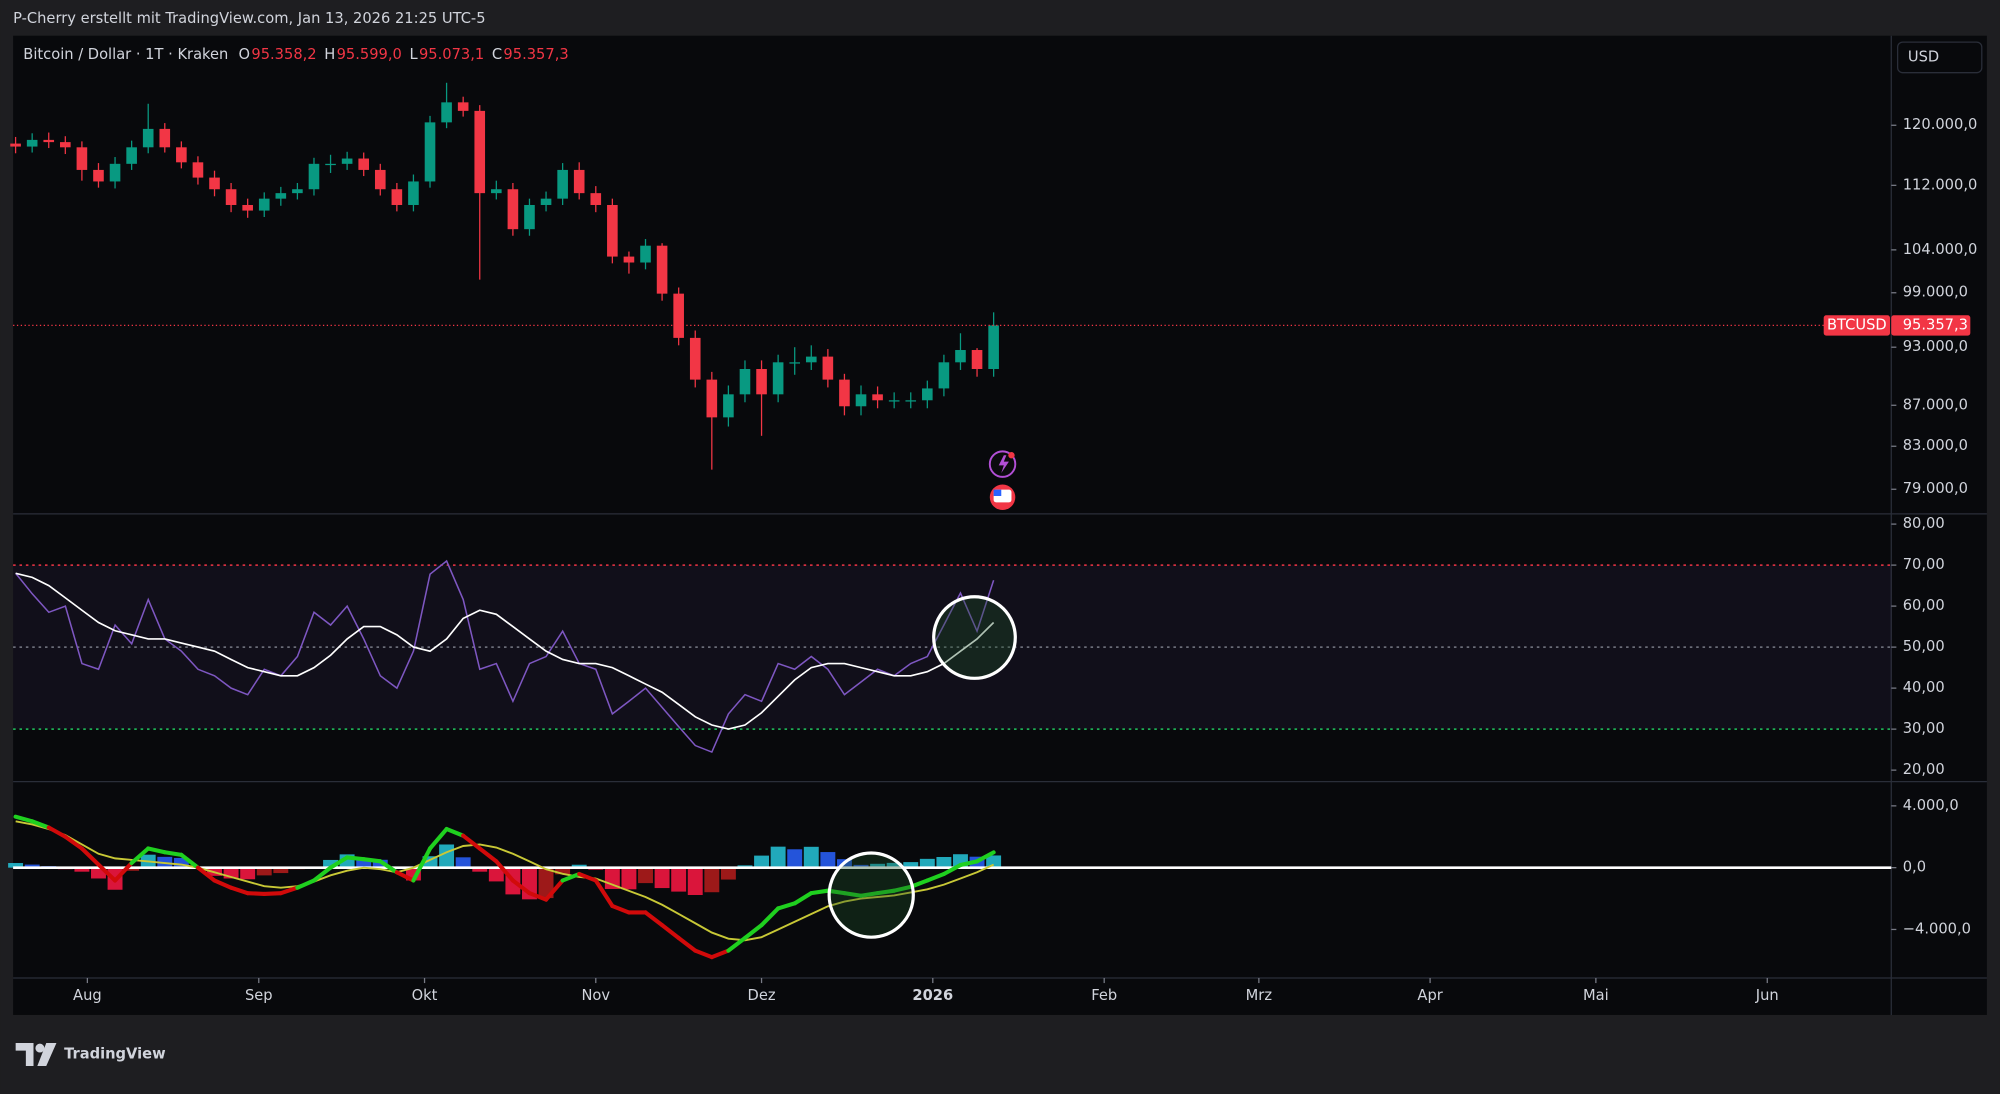 The image size is (2000, 1094). Describe the element at coordinates (497, 54) in the screenshot. I see `ohlc-key: C` at that location.